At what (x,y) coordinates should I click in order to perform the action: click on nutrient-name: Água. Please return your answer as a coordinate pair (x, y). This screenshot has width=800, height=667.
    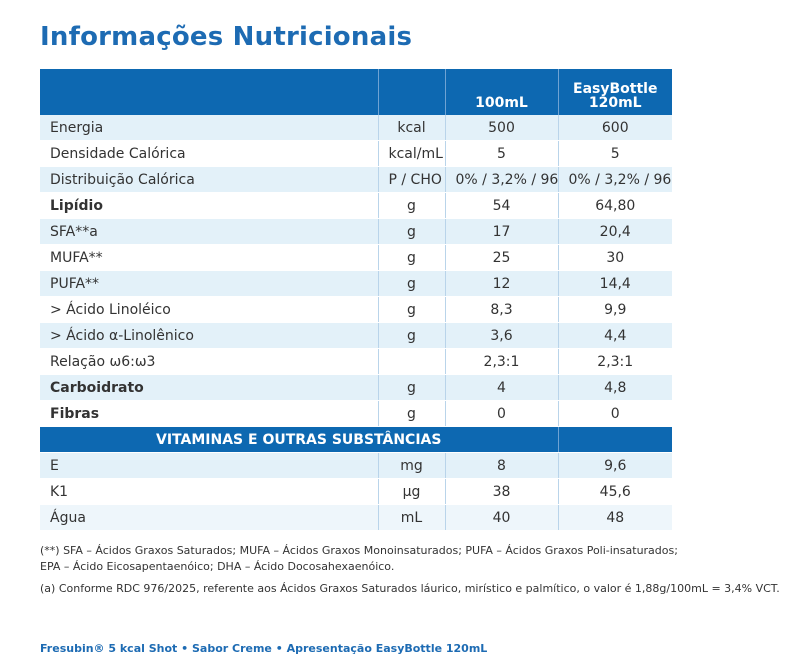
    Looking at the image, I should click on (209, 517).